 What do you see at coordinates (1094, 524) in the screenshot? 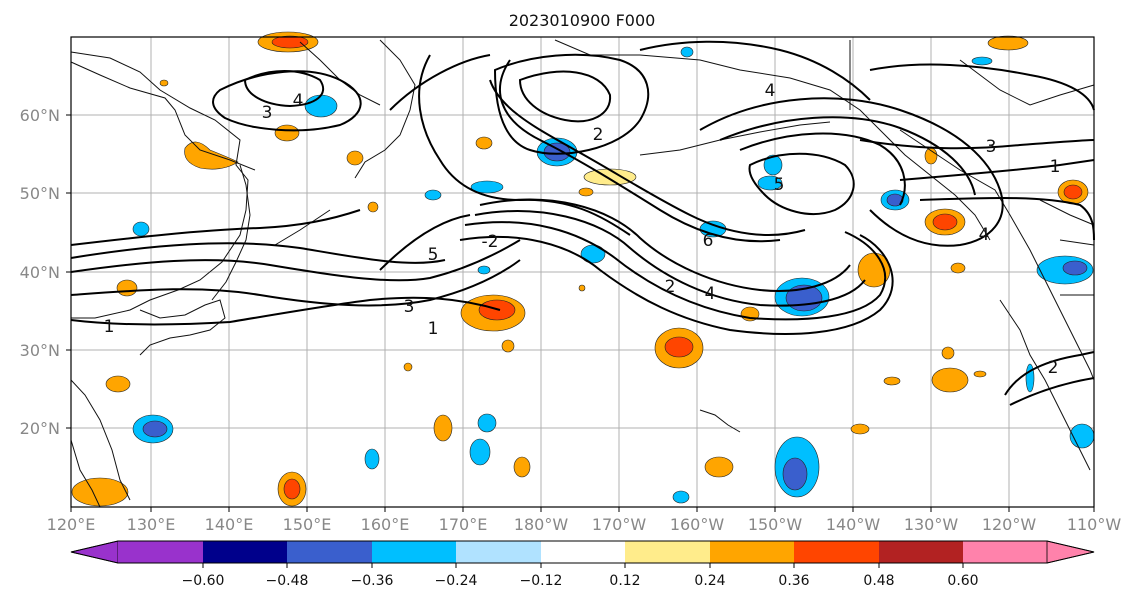
I see `lon-label: 110°W` at bounding box center [1094, 524].